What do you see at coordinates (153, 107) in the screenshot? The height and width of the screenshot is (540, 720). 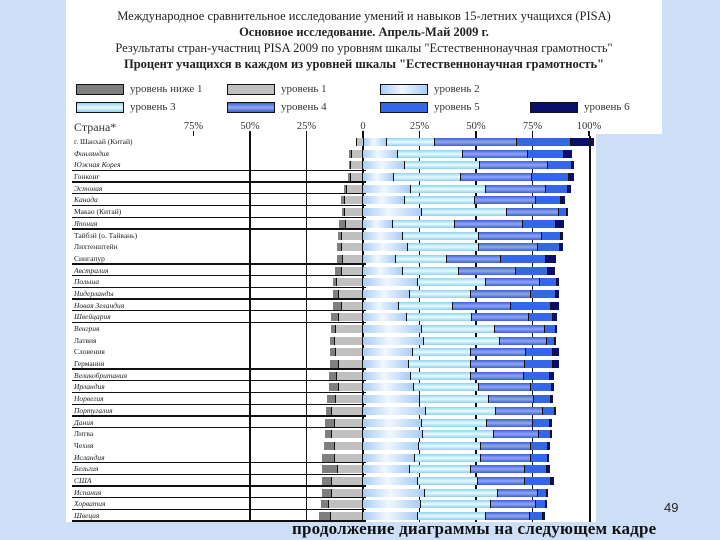 I see `legend-label: уровень 3` at bounding box center [153, 107].